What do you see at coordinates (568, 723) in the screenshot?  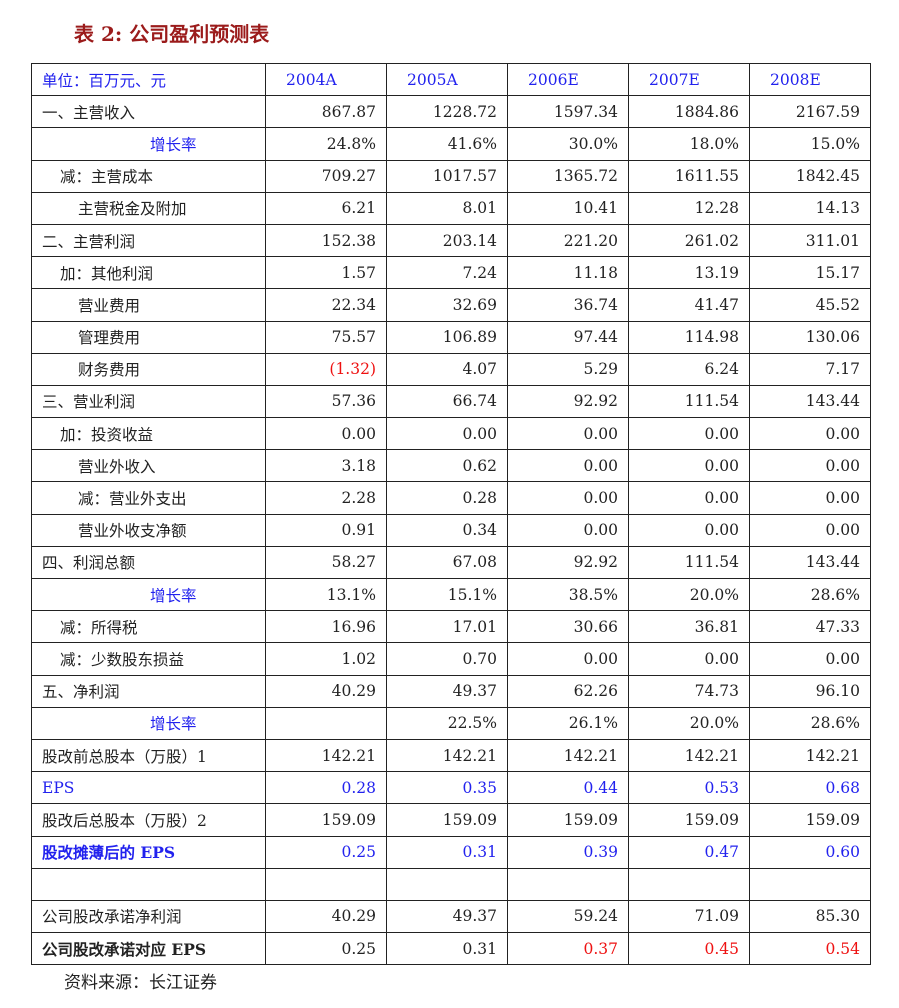 I see `value-cell: 26.1%` at bounding box center [568, 723].